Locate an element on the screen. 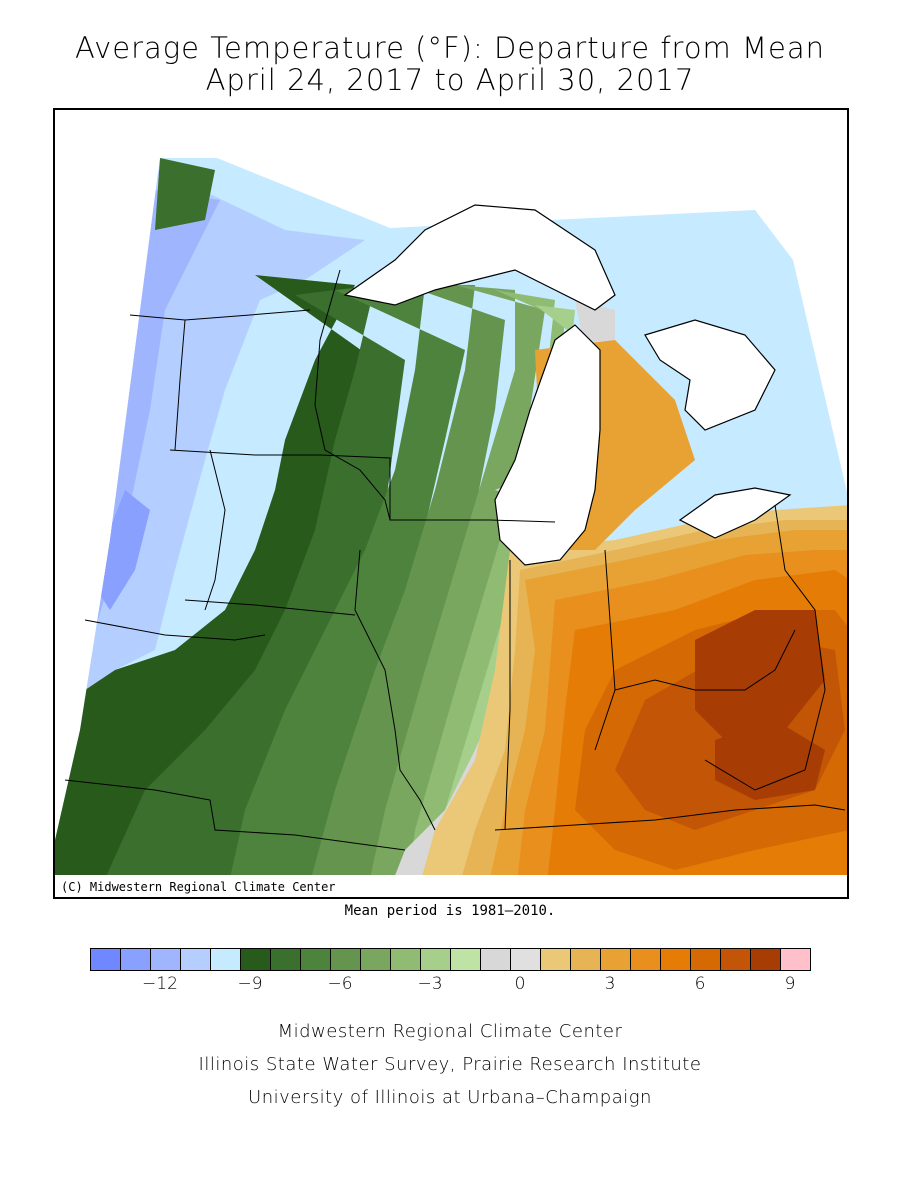 Image resolution: width=900 pixels, height=1200 pixels. legend-tick-label: 6 is located at coordinates (700, 984).